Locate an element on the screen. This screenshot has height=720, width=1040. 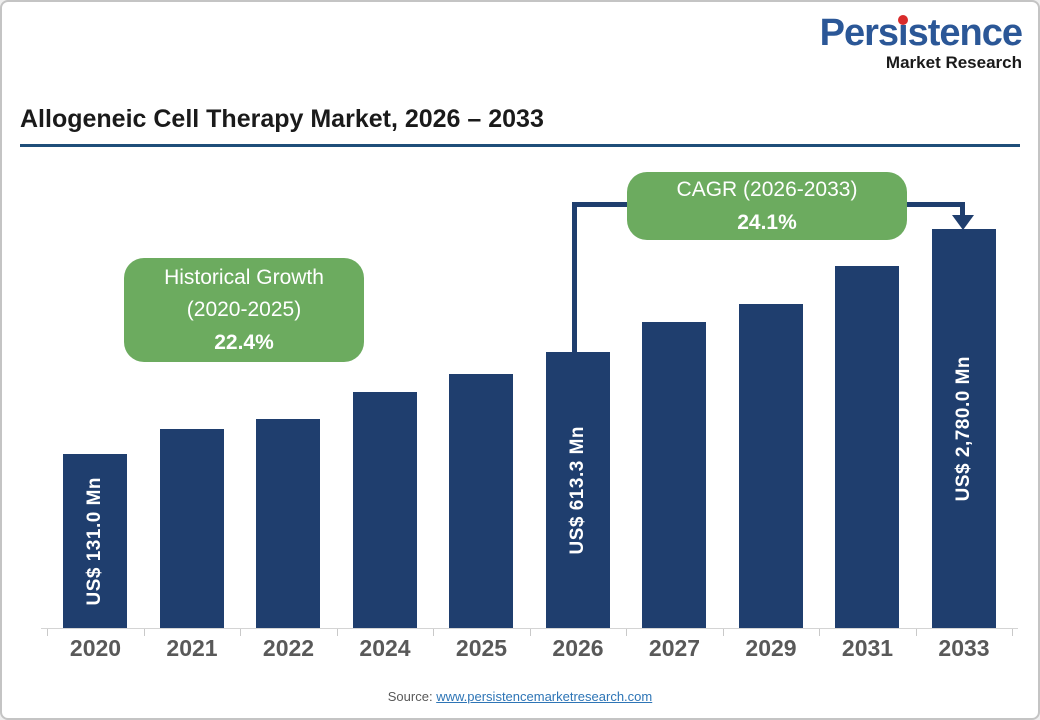
annotation-connector-from-2026 is located at coordinates (574, 277).